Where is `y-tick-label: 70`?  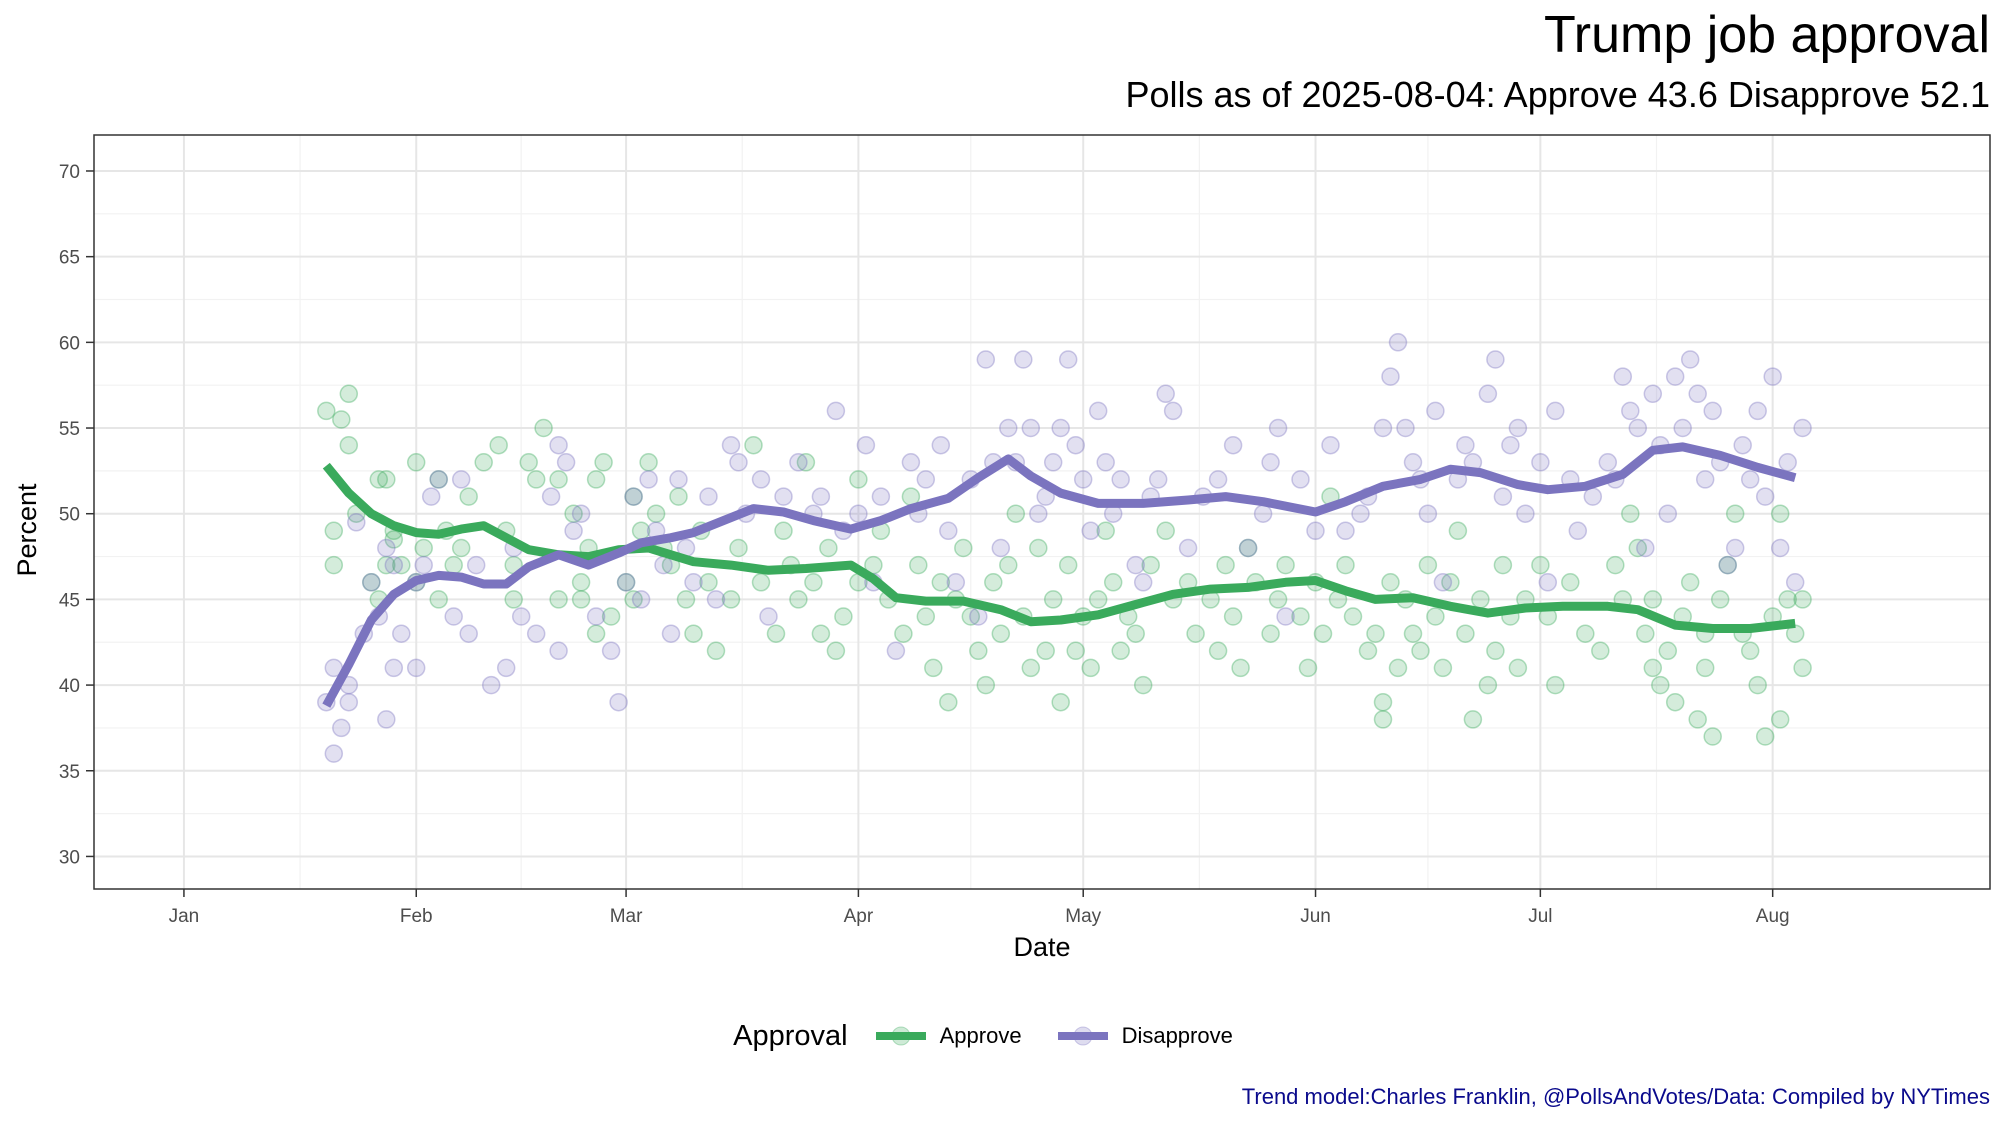
y-tick-label: 70 is located at coordinates (69, 172).